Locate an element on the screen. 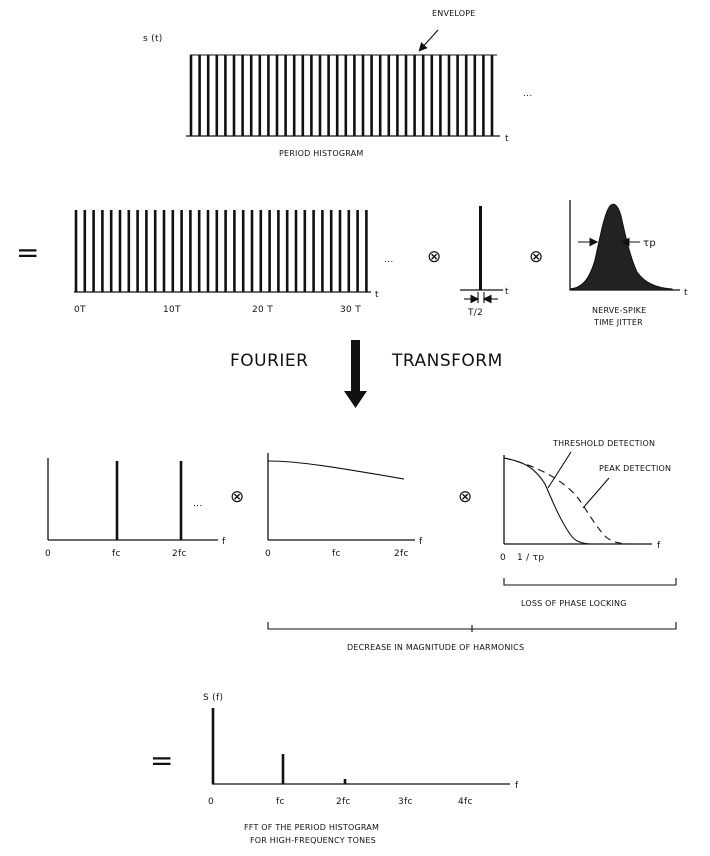  pulse-train-tick-20: 20 T is located at coordinates (262, 310).